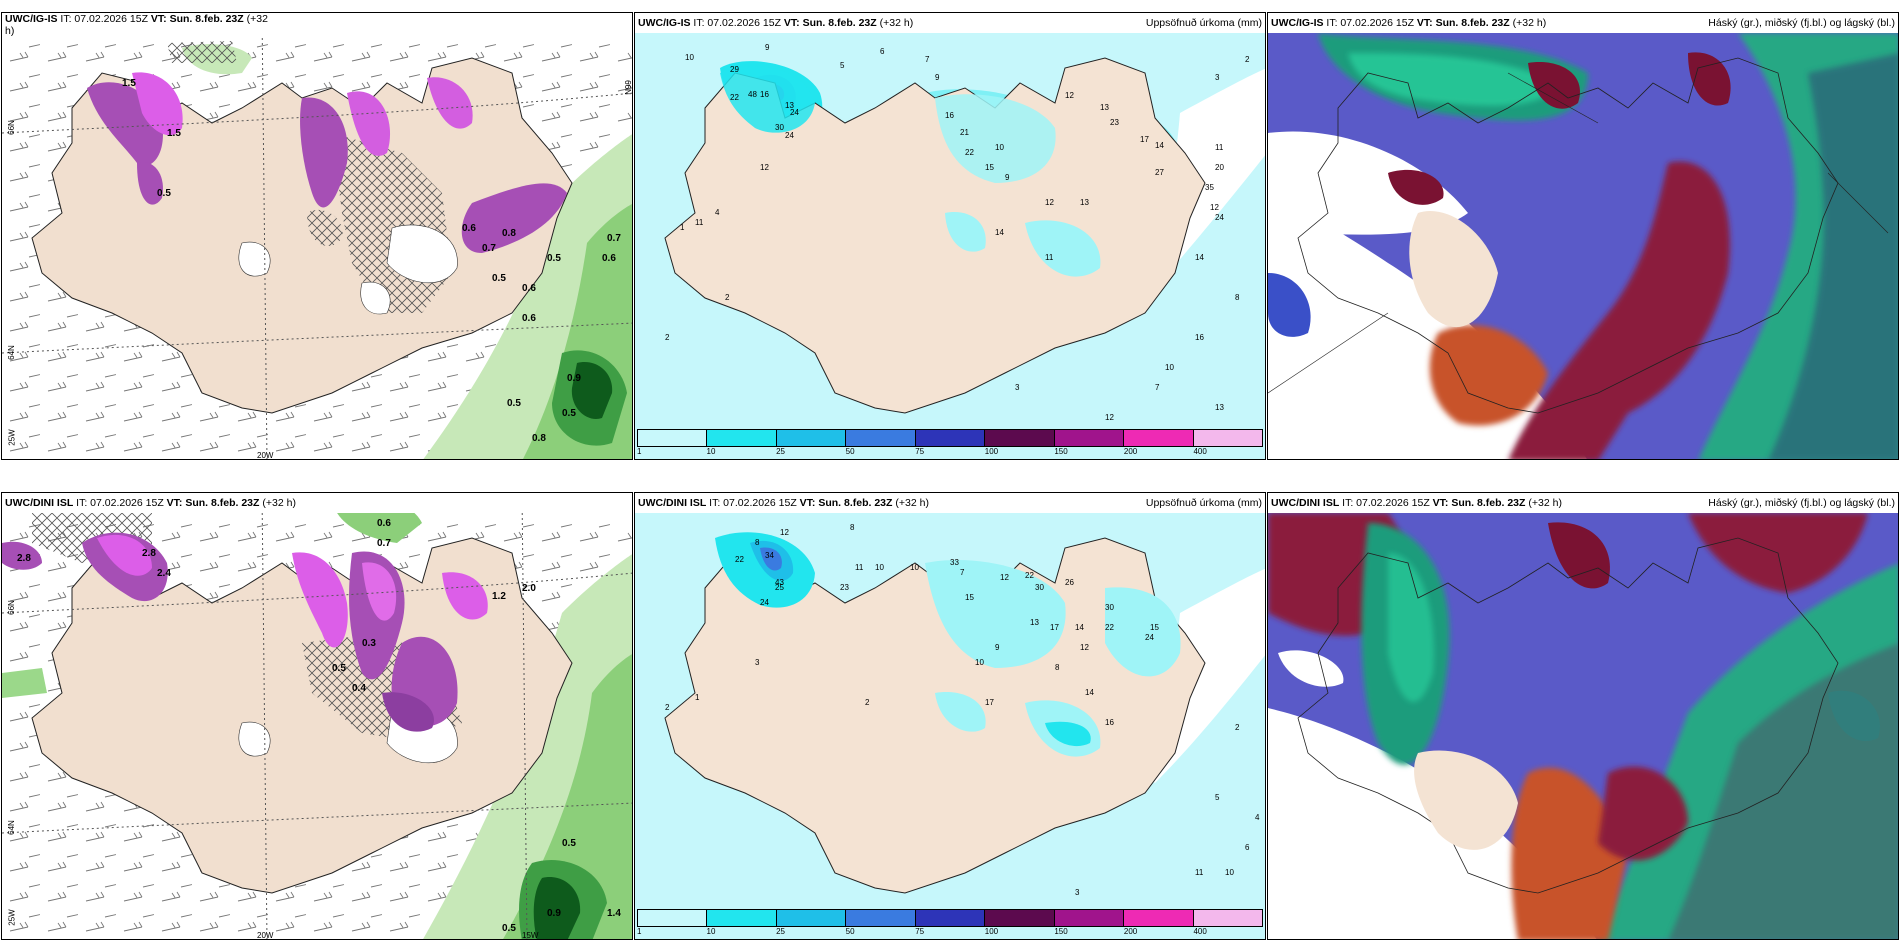  Describe the element at coordinates (10, 31) in the screenshot. I see `lead-time-cont: h)` at that location.